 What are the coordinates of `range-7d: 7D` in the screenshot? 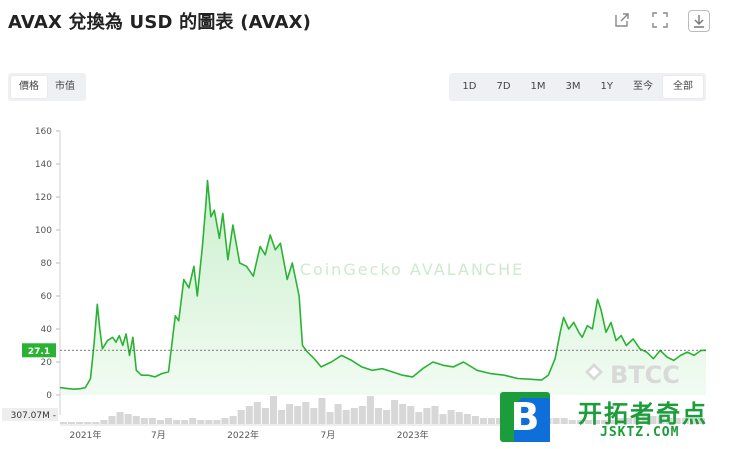 It's located at (503, 86).